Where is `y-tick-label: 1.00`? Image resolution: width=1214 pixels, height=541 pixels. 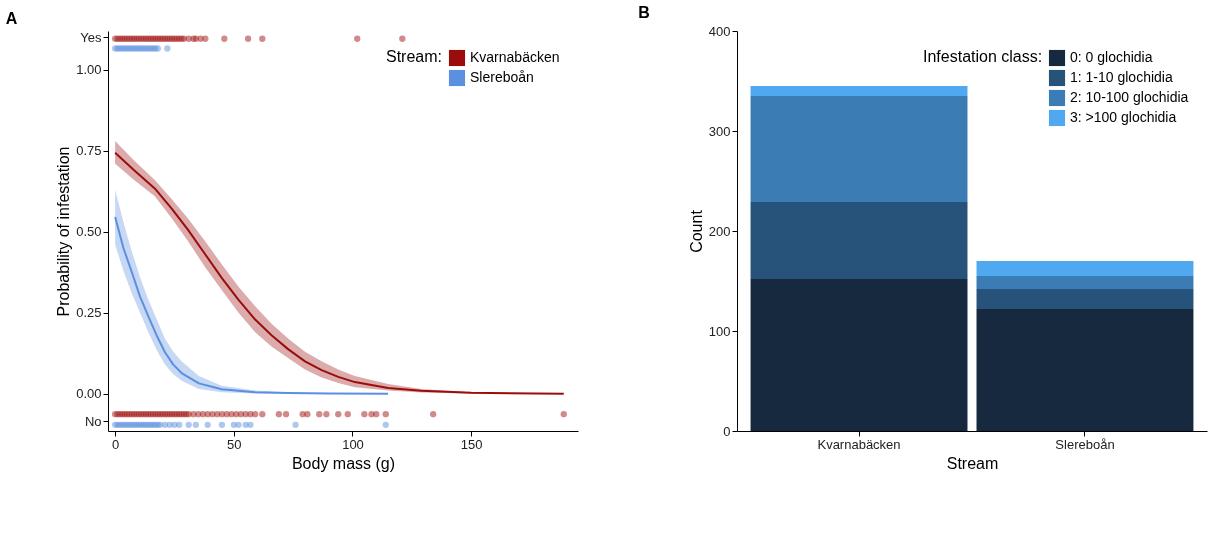 y-tick-label: 1.00 is located at coordinates (89, 70).